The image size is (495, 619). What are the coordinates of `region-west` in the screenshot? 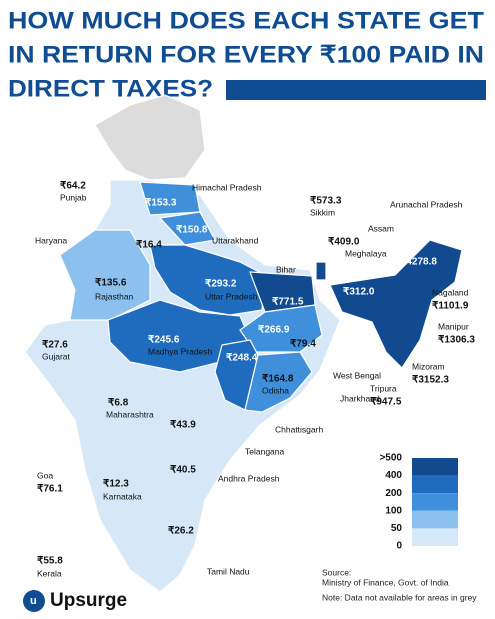 It's located at (105, 275).